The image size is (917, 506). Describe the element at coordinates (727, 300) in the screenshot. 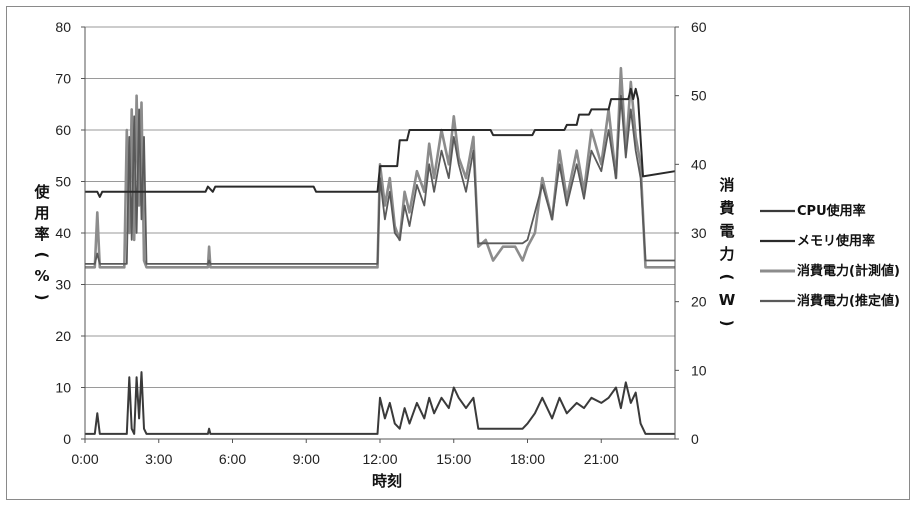

I see `y-right-label-char: W` at that location.